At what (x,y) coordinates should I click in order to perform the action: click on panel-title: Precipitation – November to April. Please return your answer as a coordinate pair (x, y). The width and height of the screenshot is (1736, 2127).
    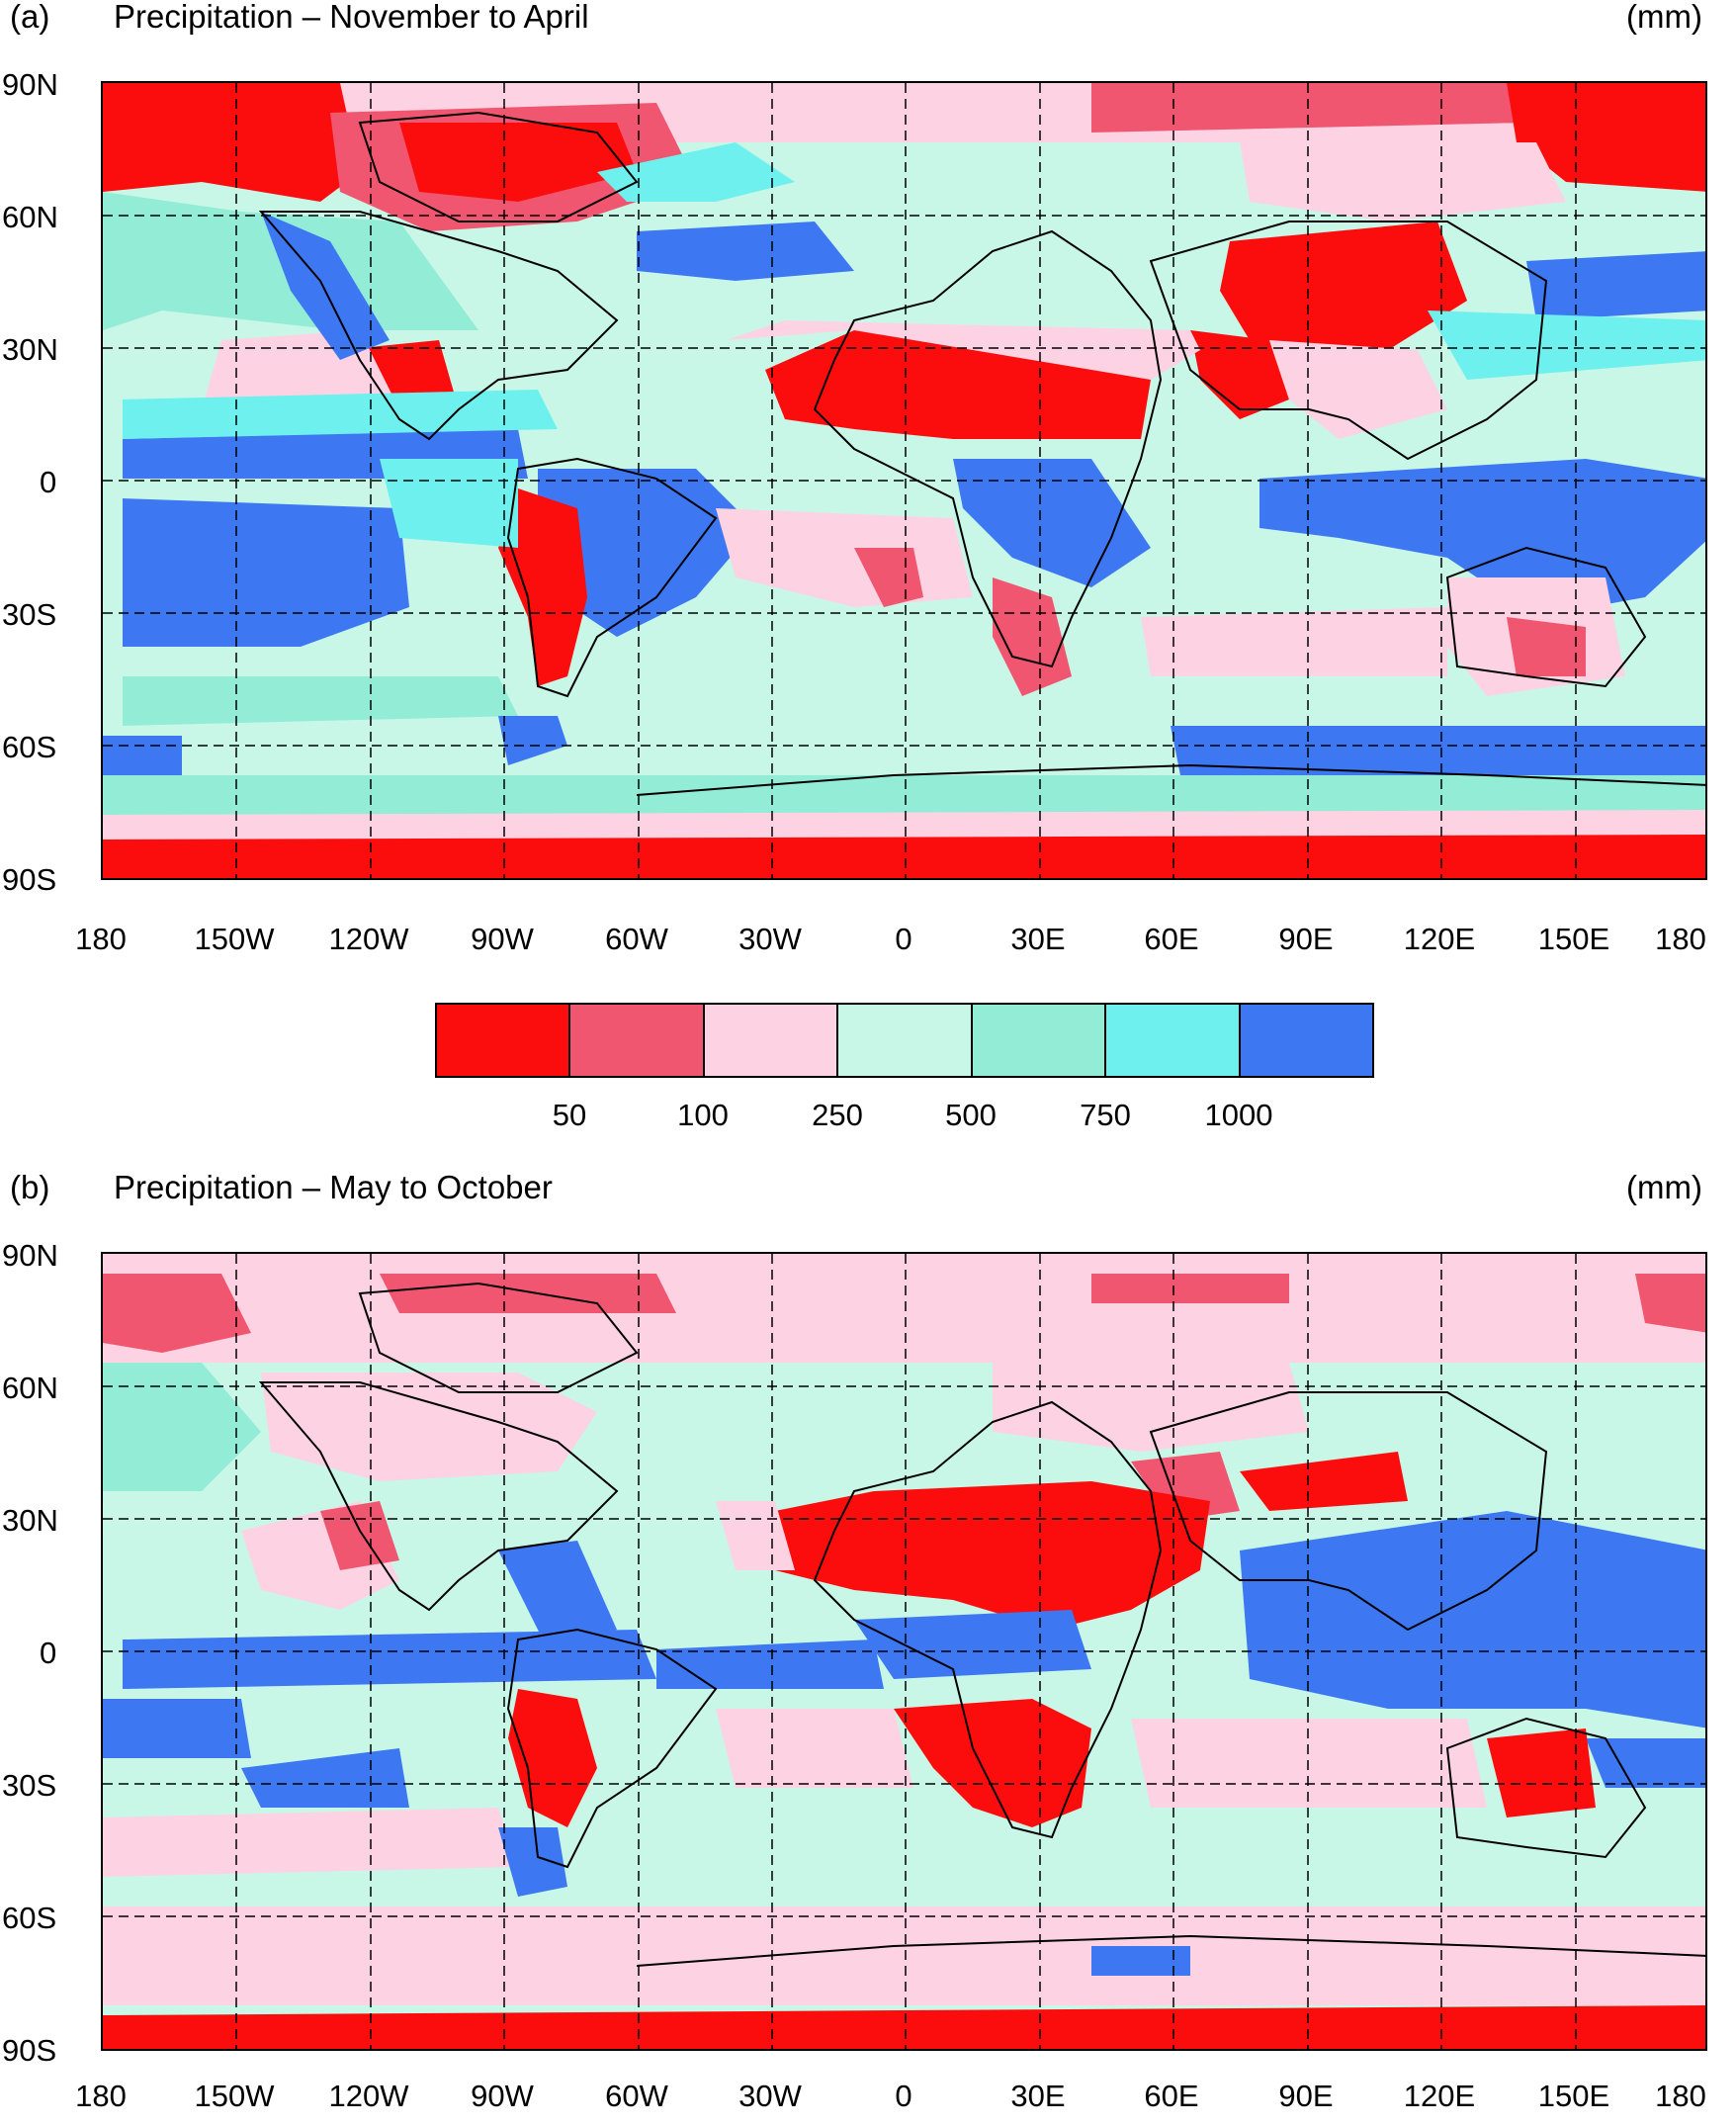
    Looking at the image, I should click on (351, 17).